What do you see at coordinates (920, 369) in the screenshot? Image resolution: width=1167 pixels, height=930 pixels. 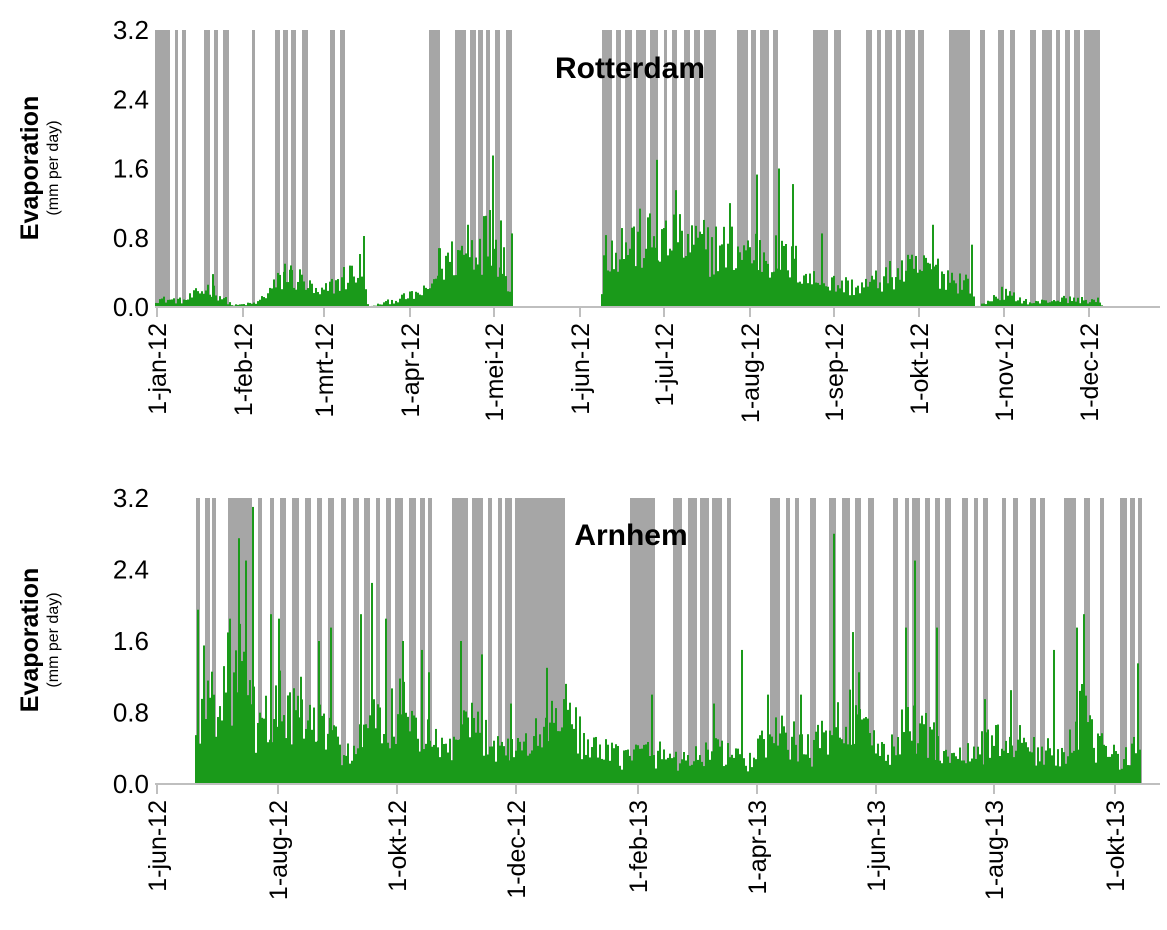 I see `x-tick-label: 1-okt-12` at bounding box center [920, 369].